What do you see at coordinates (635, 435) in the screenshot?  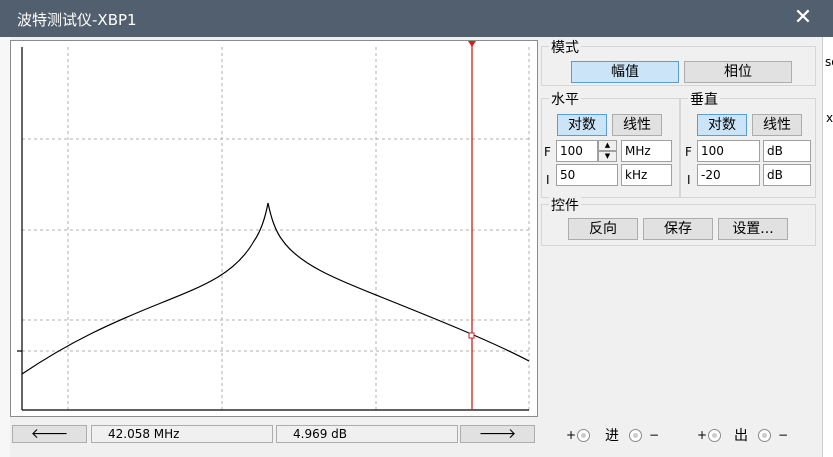 I see `in-minus-terminal` at bounding box center [635, 435].